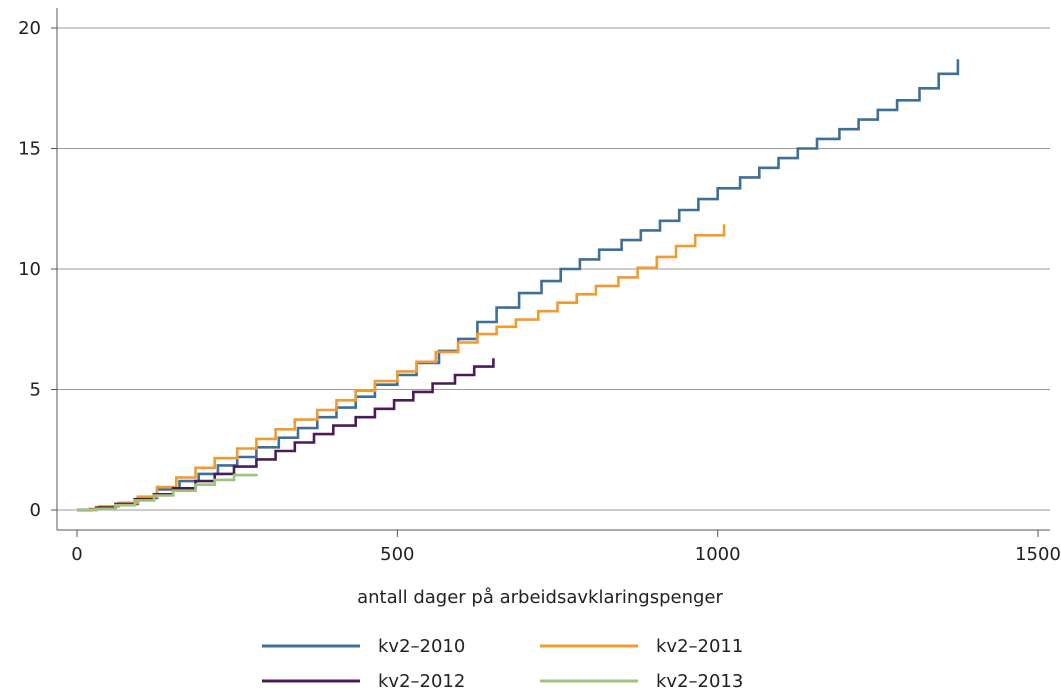 This screenshot has width=1061, height=697. Describe the element at coordinates (35, 510) in the screenshot. I see `y-tick-label: 0` at that location.